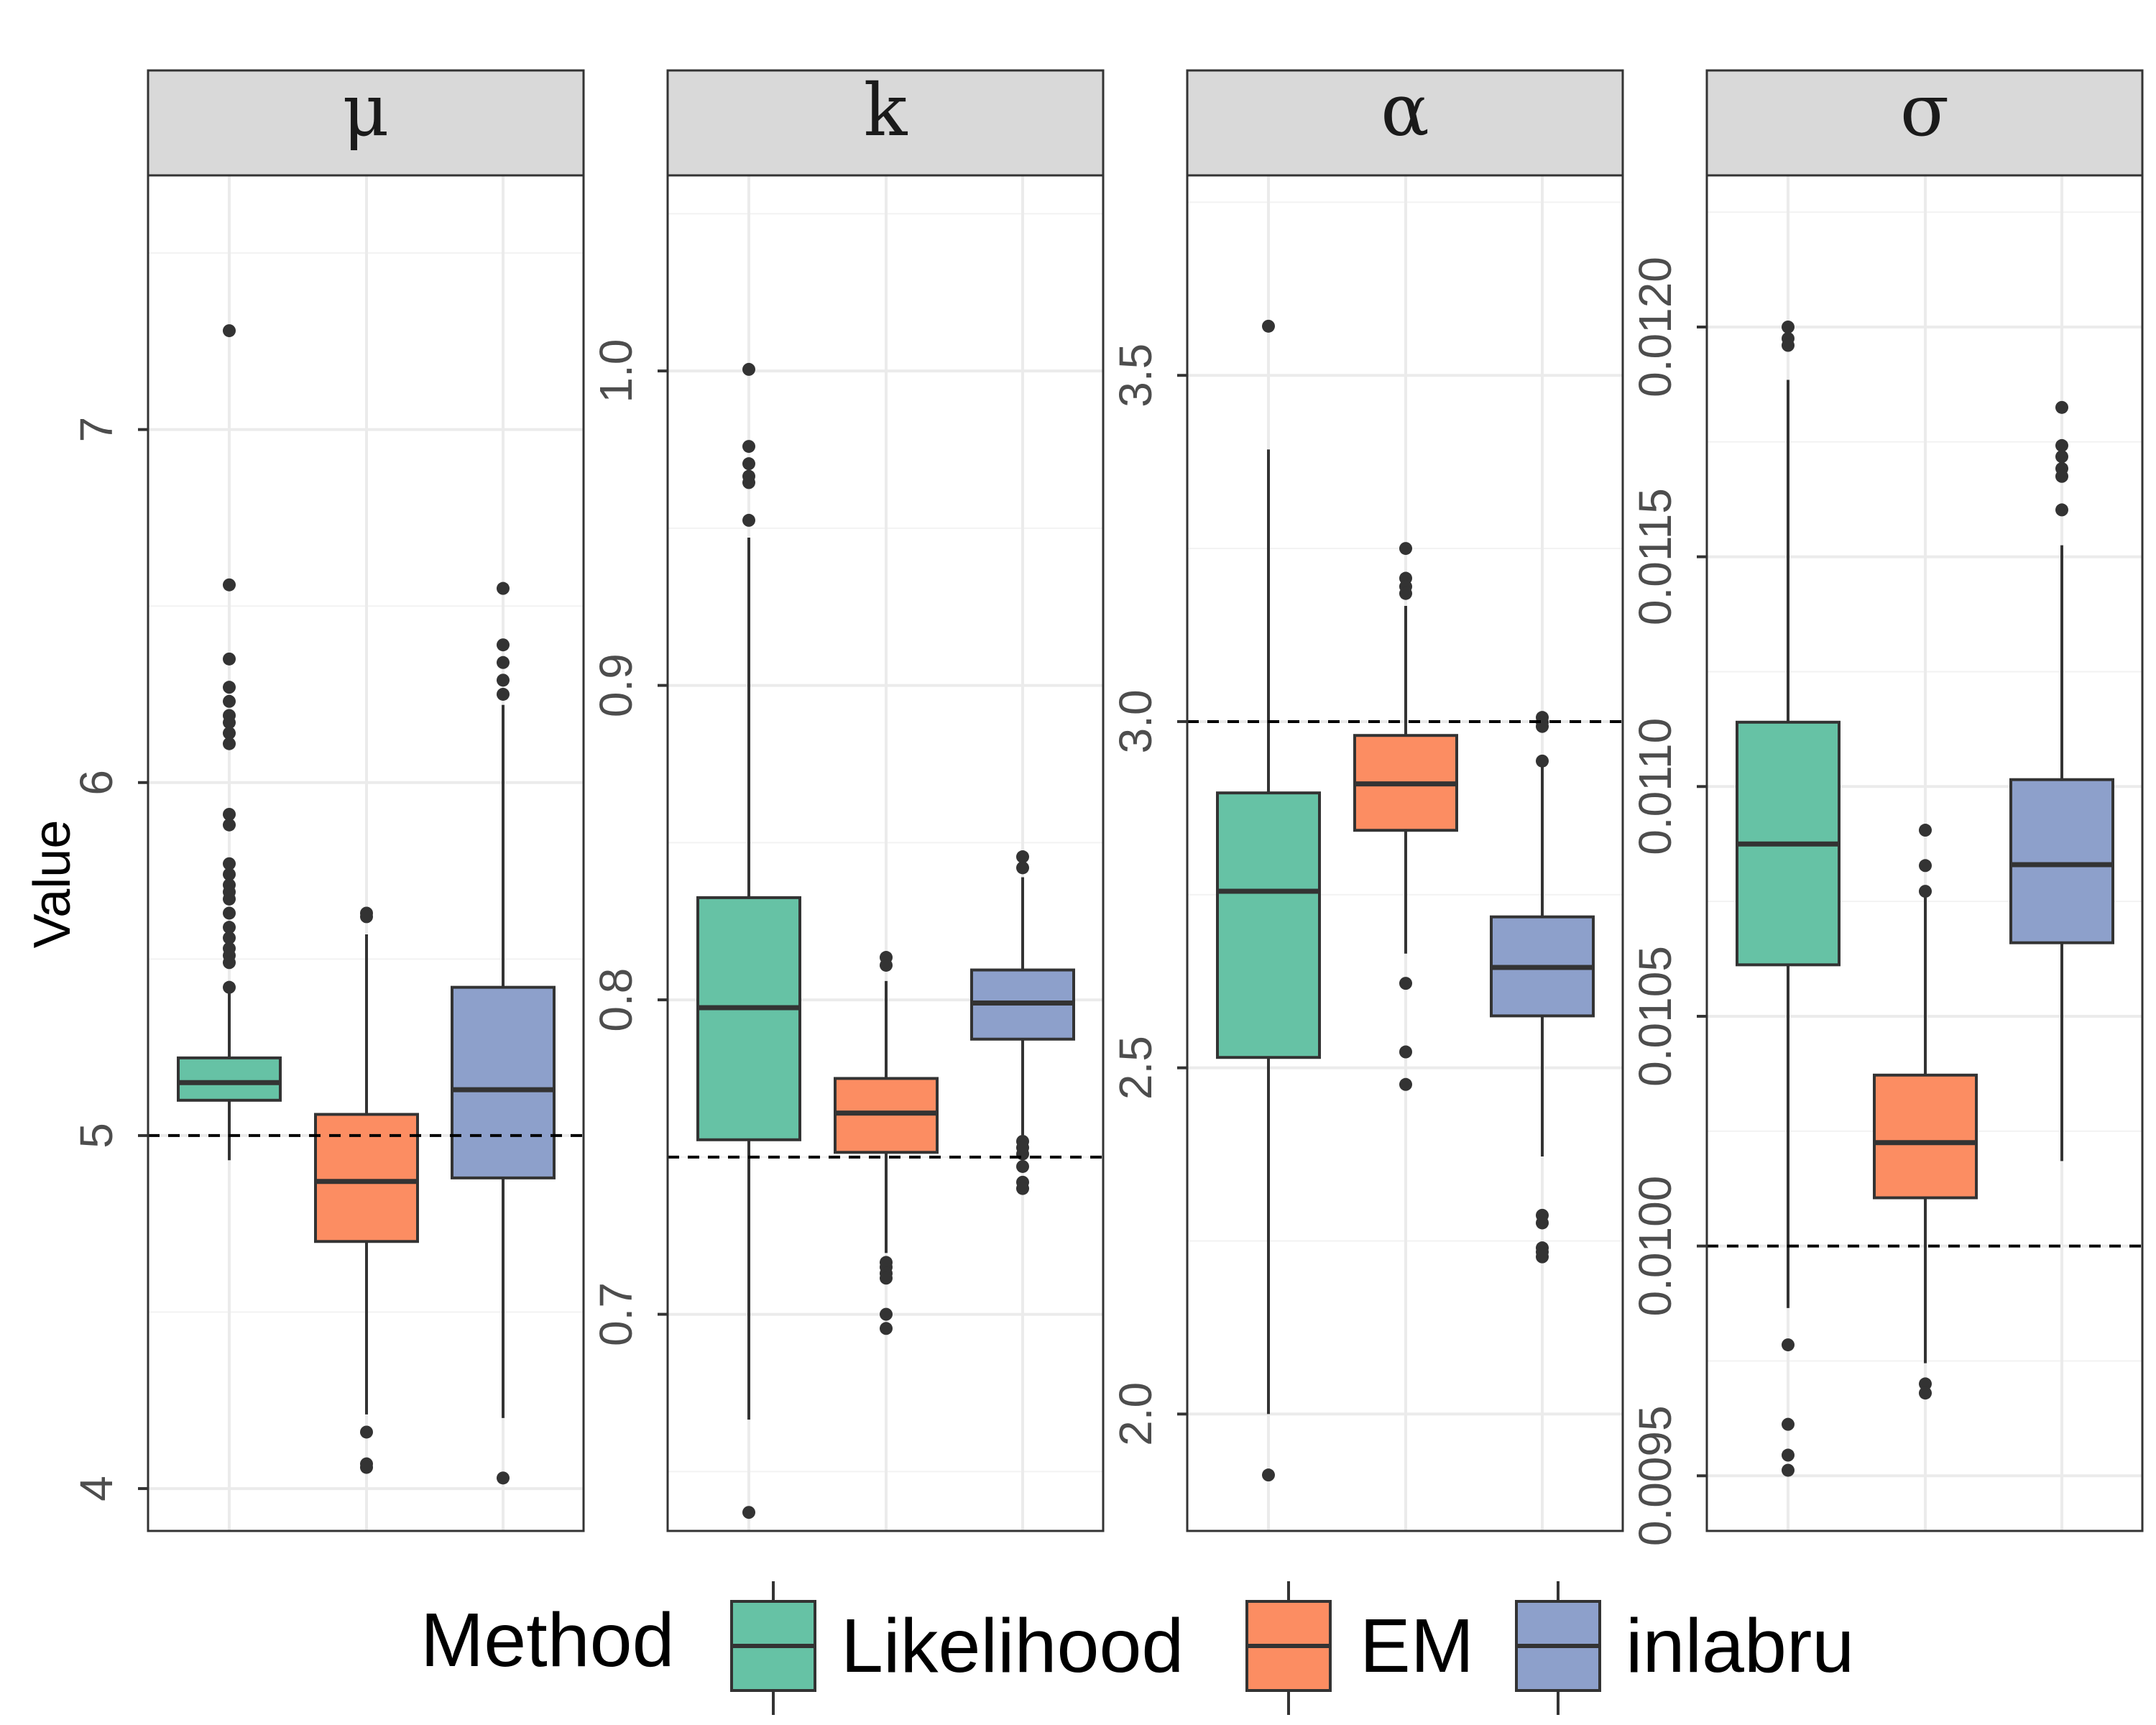 The image size is (2156, 1725). Describe the element at coordinates (1136, 1414) in the screenshot. I see `y-tick-label: 2.0` at that location.